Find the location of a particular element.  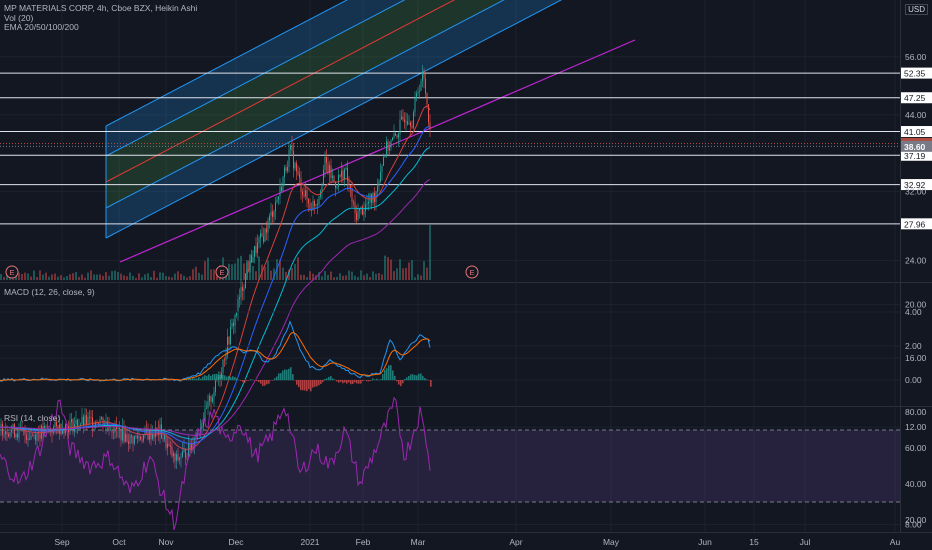

time-tick-label: Jul is located at coordinates (805, 542).